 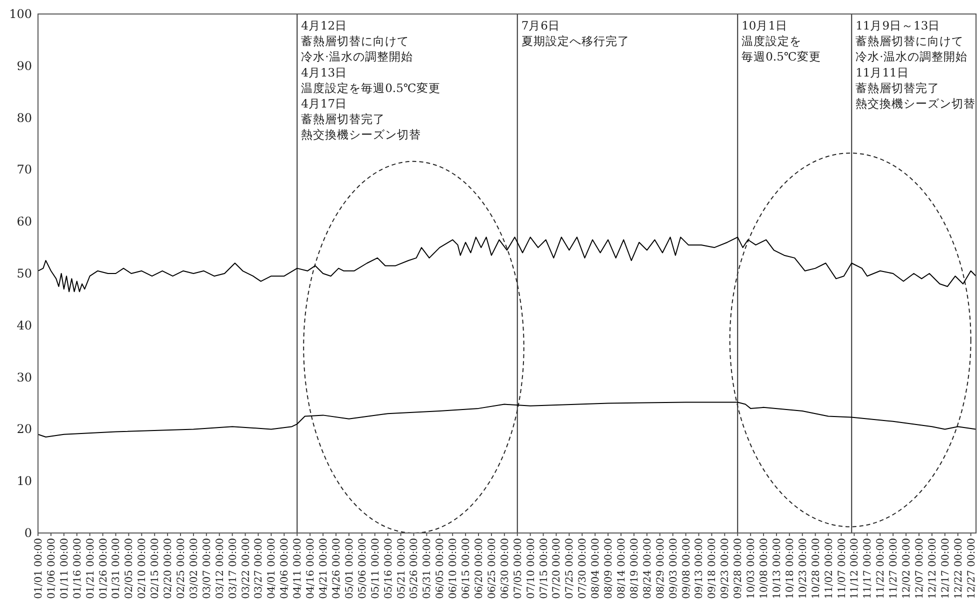 I want to click on x-tick-label: 09/13 00:00, so click(x=700, y=568).